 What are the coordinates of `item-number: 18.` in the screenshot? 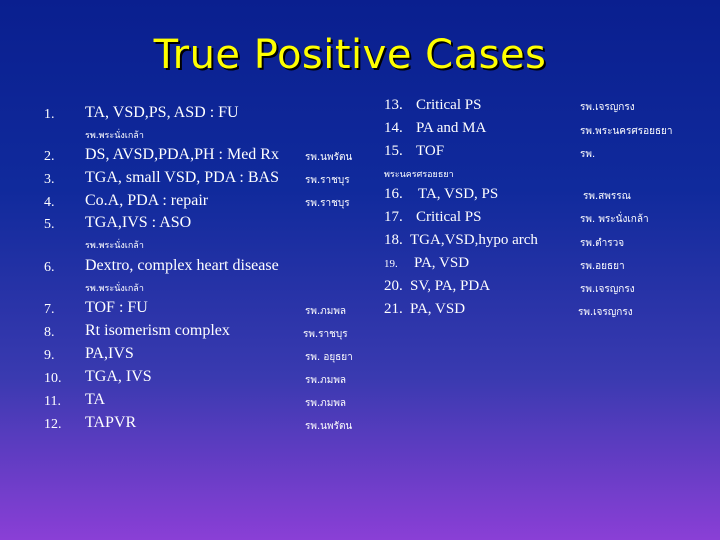 It's located at (393, 240).